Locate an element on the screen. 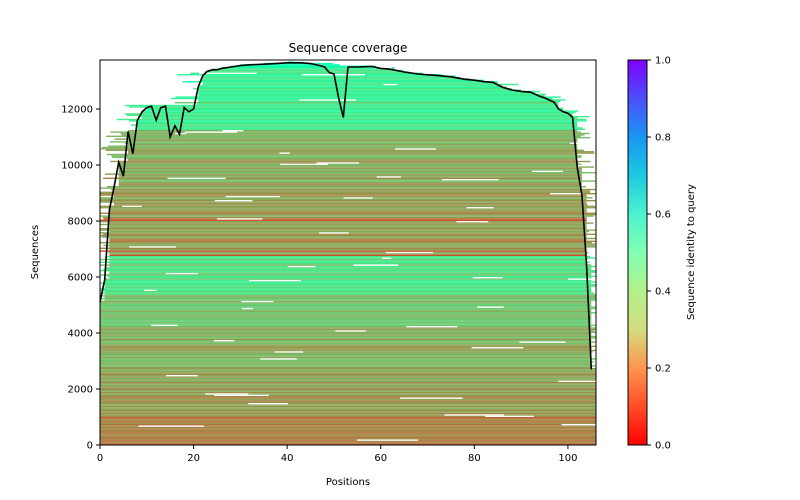 Image resolution: width=800 pixels, height=500 pixels. x-tick-label: 60 is located at coordinates (380, 458).